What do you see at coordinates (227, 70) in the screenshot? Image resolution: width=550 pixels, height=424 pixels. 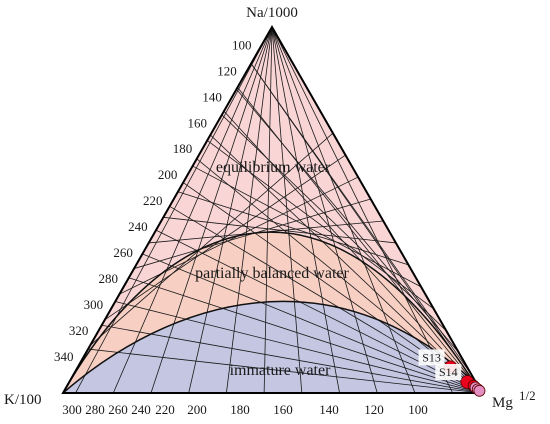 I see `left-tick-label: 120` at bounding box center [227, 70].